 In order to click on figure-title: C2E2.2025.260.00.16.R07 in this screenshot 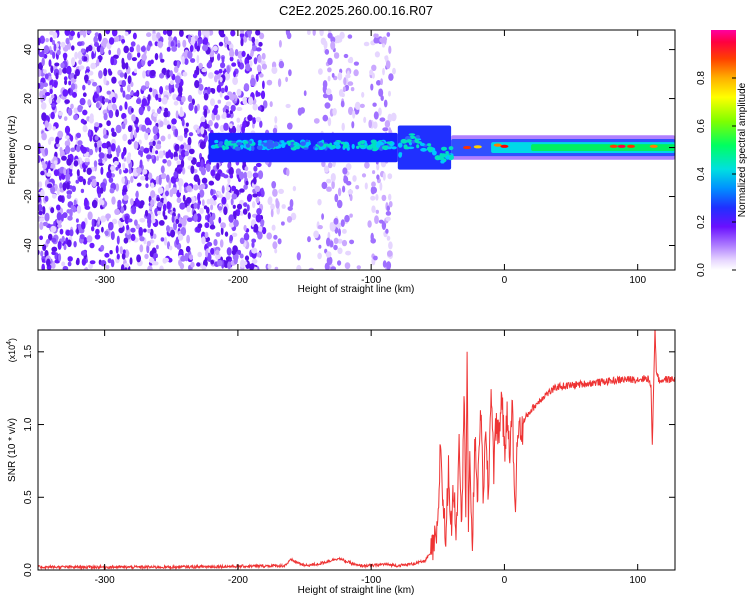, I will do `click(356, 10)`.